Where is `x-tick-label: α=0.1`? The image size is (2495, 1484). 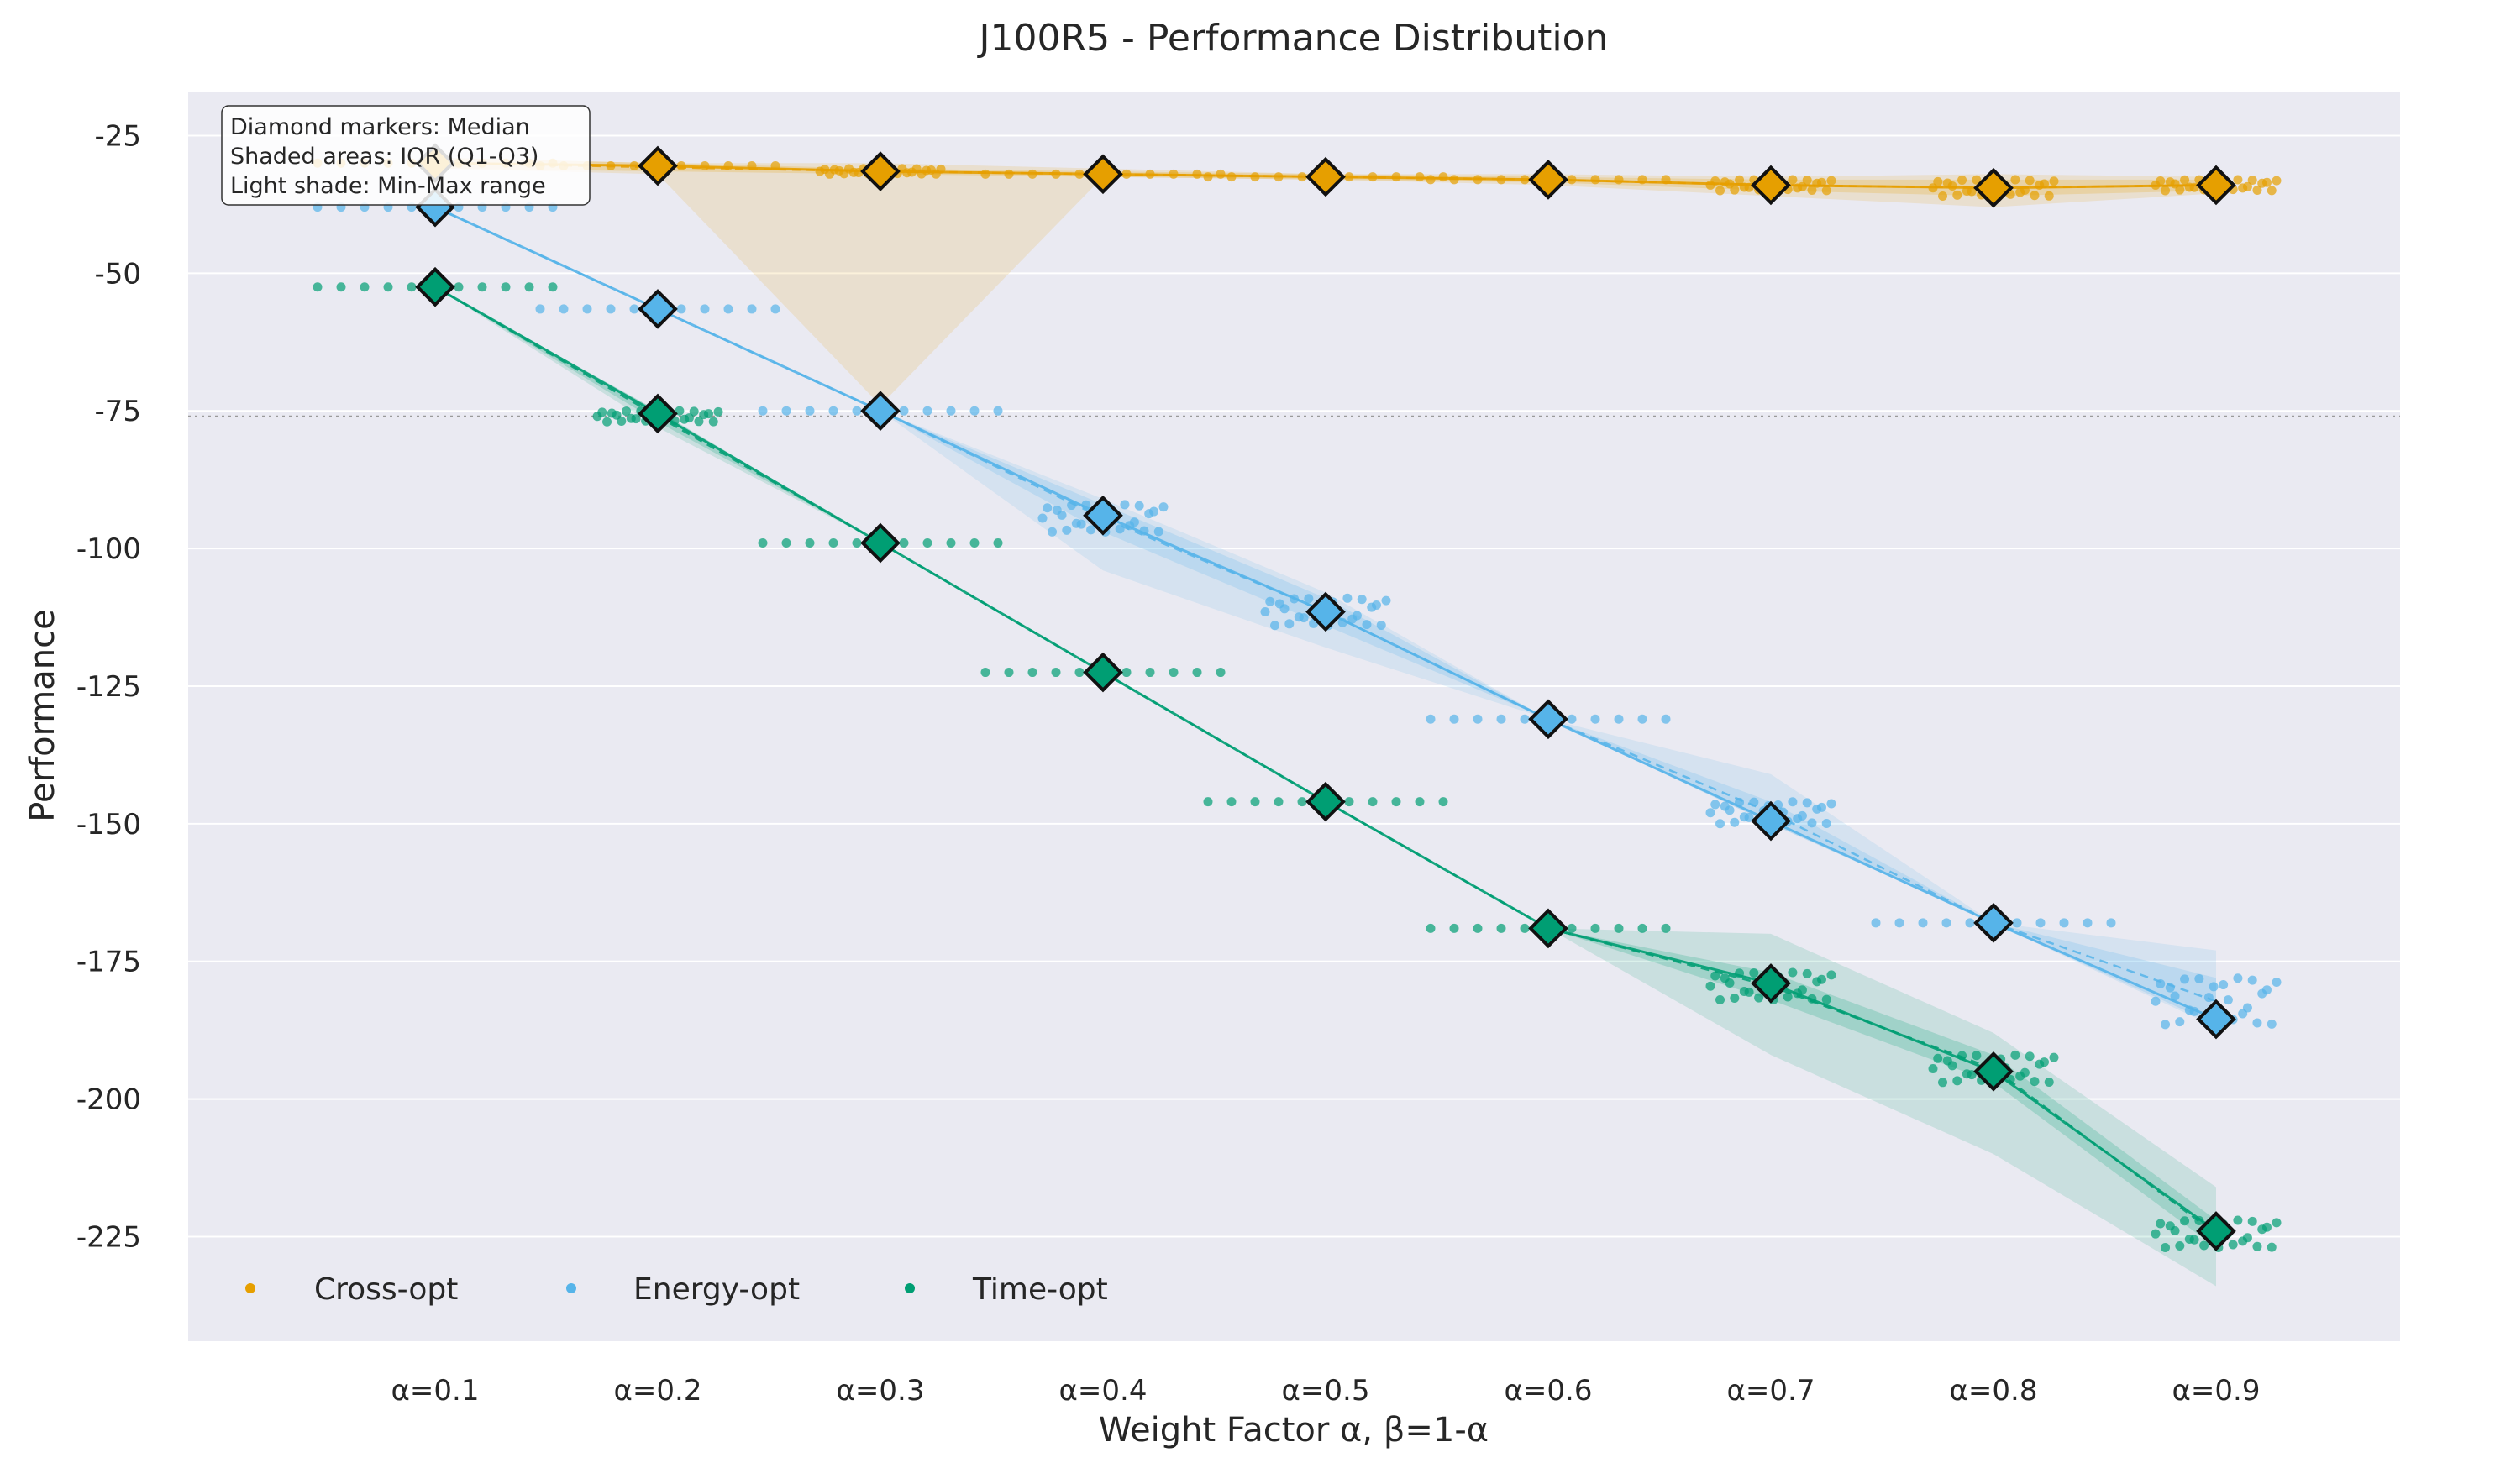
x-tick-label: α=0.1 is located at coordinates (435, 1391).